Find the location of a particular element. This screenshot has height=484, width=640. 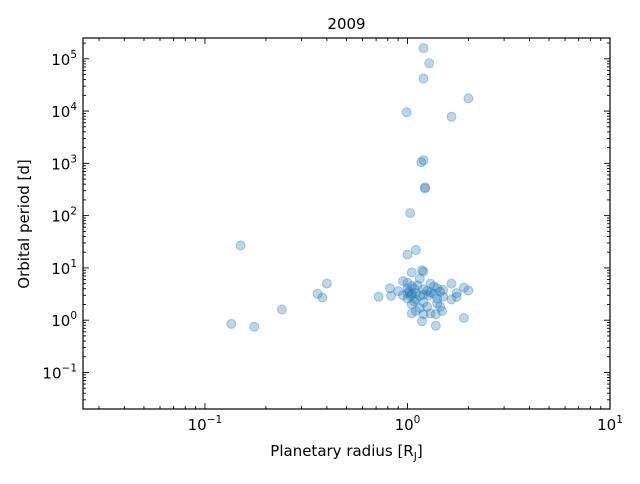

x-axis-label-subscript: J is located at coordinates (415, 457).